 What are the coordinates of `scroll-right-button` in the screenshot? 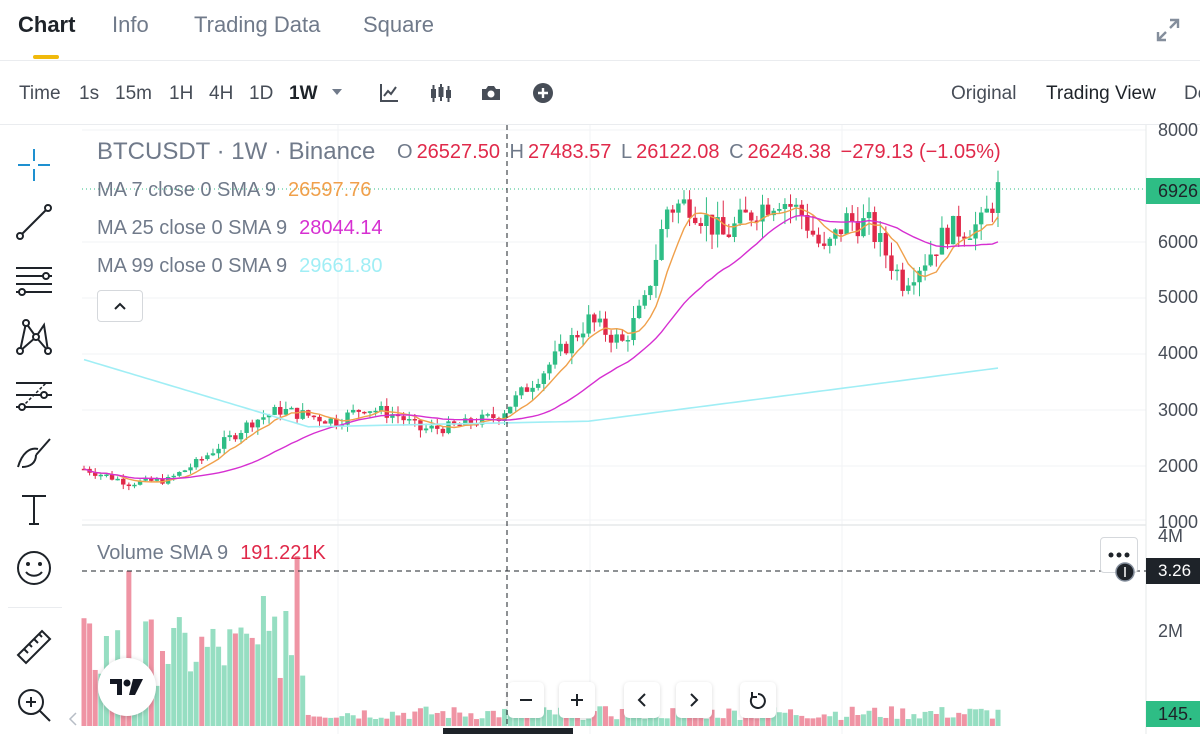 It's located at (694, 700).